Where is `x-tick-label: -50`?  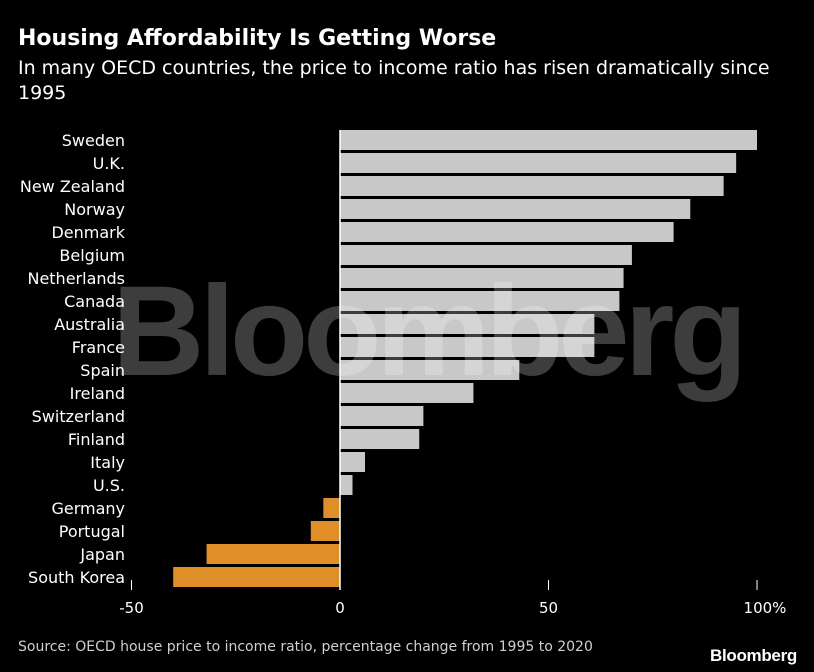
x-tick-label: -50 is located at coordinates (131, 608).